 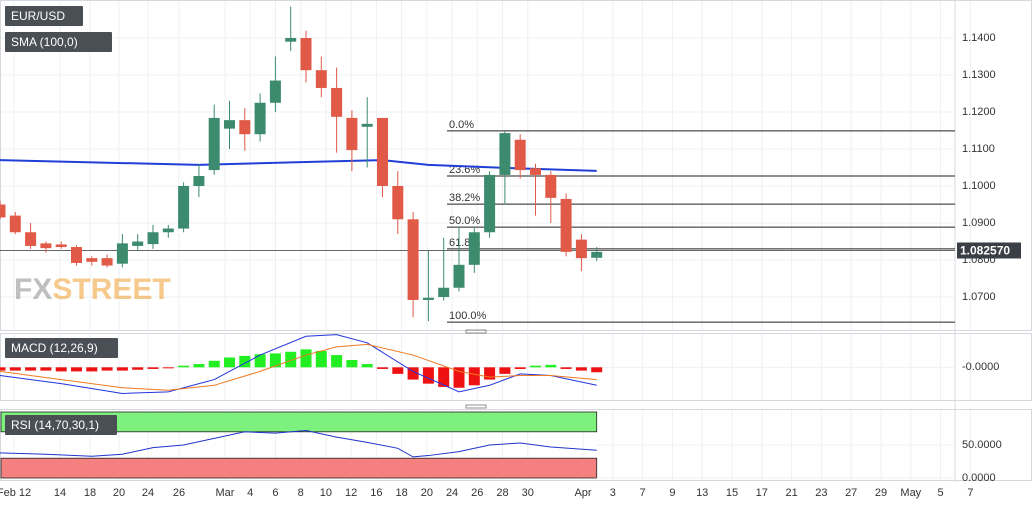 What do you see at coordinates (376, 493) in the screenshot?
I see `x-tick-label: 16` at bounding box center [376, 493].